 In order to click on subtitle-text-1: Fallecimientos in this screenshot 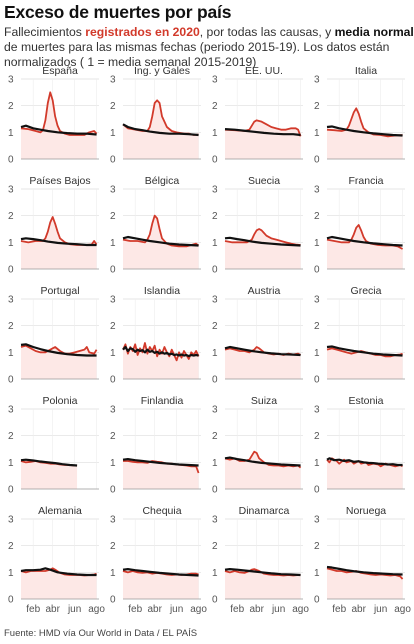, I will do `click(45, 32)`.